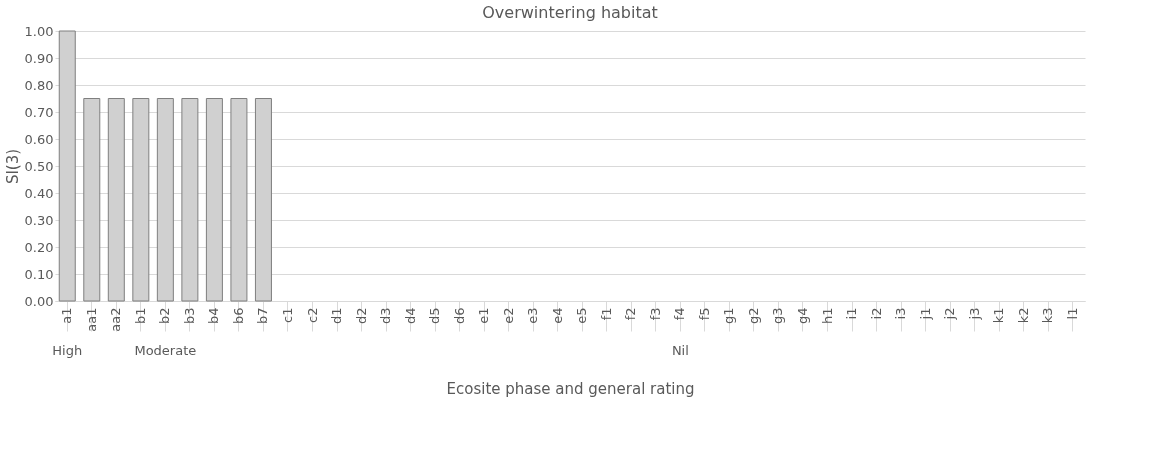 The width and height of the screenshot is (1172, 461). I want to click on x-axis-title: Ecosite phase and general rating, so click(570, 389).